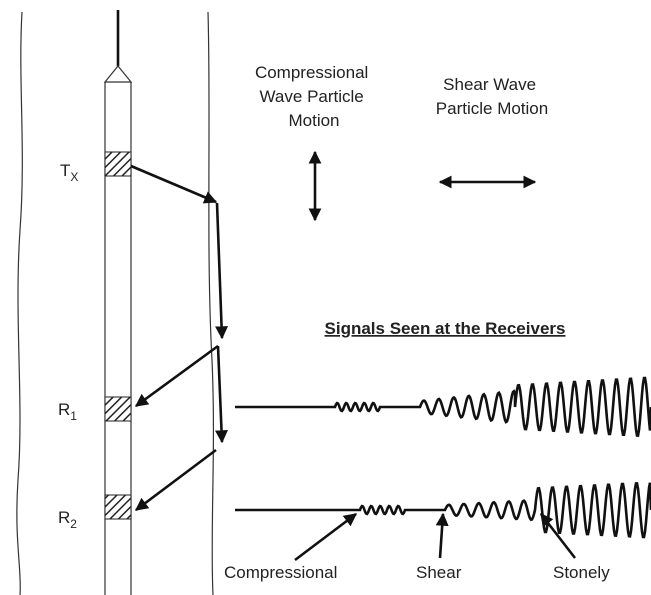 This screenshot has height=595, width=651. I want to click on signals-title: Signals Seen at the Receivers, so click(445, 328).